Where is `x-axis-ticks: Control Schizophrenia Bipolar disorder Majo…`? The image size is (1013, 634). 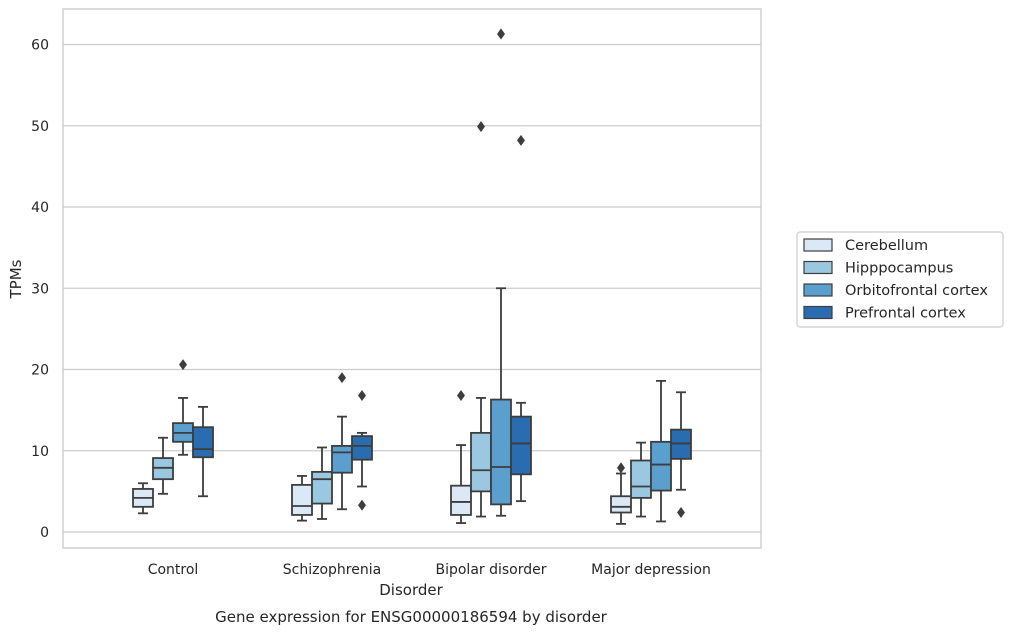
x-axis-ticks: Control Schizophrenia Bipolar disorder Majo… is located at coordinates (429, 570).